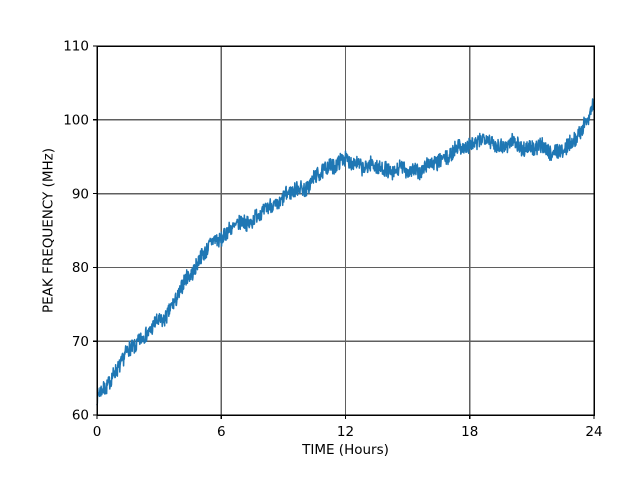 This screenshot has height=480, width=640. I want to click on x-tick-label: 18, so click(469, 432).